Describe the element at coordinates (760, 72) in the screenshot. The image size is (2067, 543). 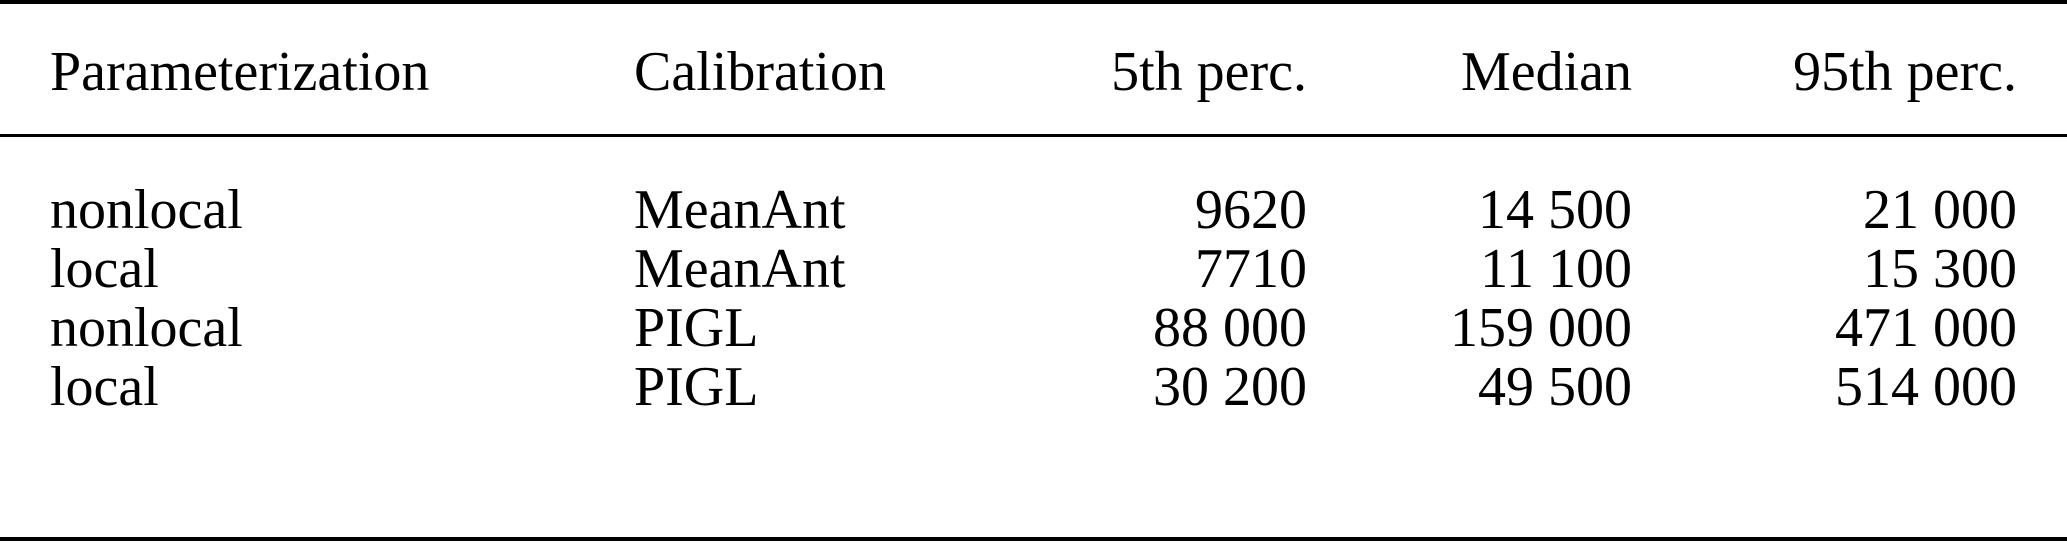
I see `header-calibration: Calibration` at that location.